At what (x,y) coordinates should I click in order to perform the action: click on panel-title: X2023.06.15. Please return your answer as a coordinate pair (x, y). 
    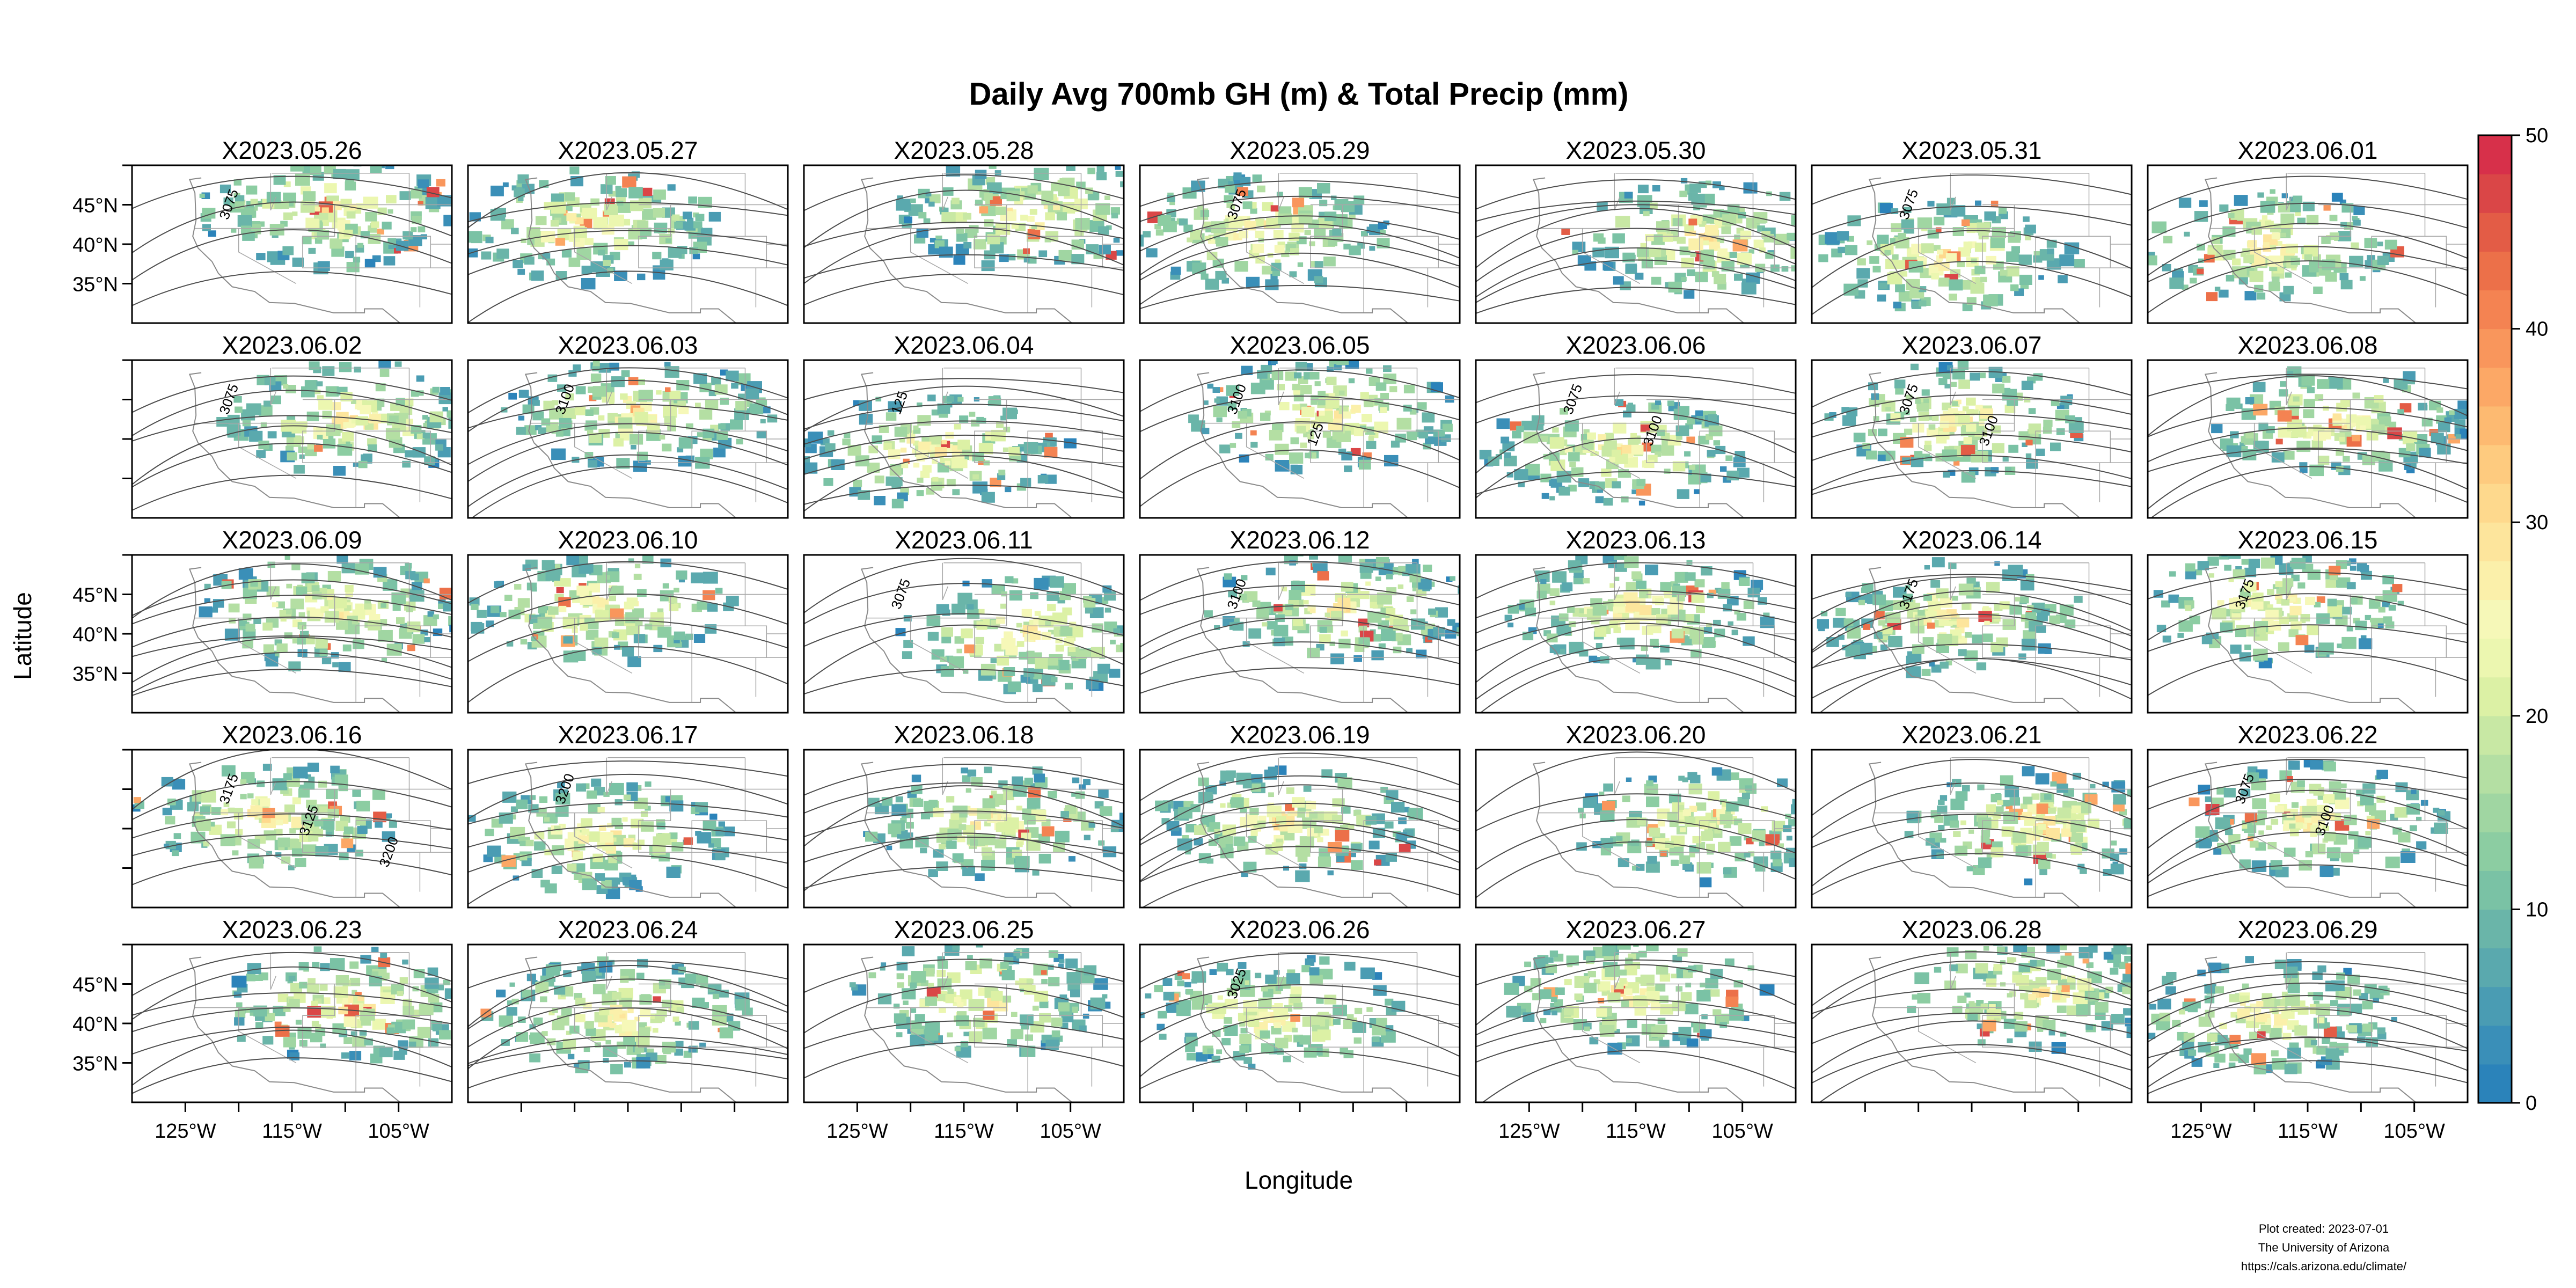
    Looking at the image, I should click on (2308, 540).